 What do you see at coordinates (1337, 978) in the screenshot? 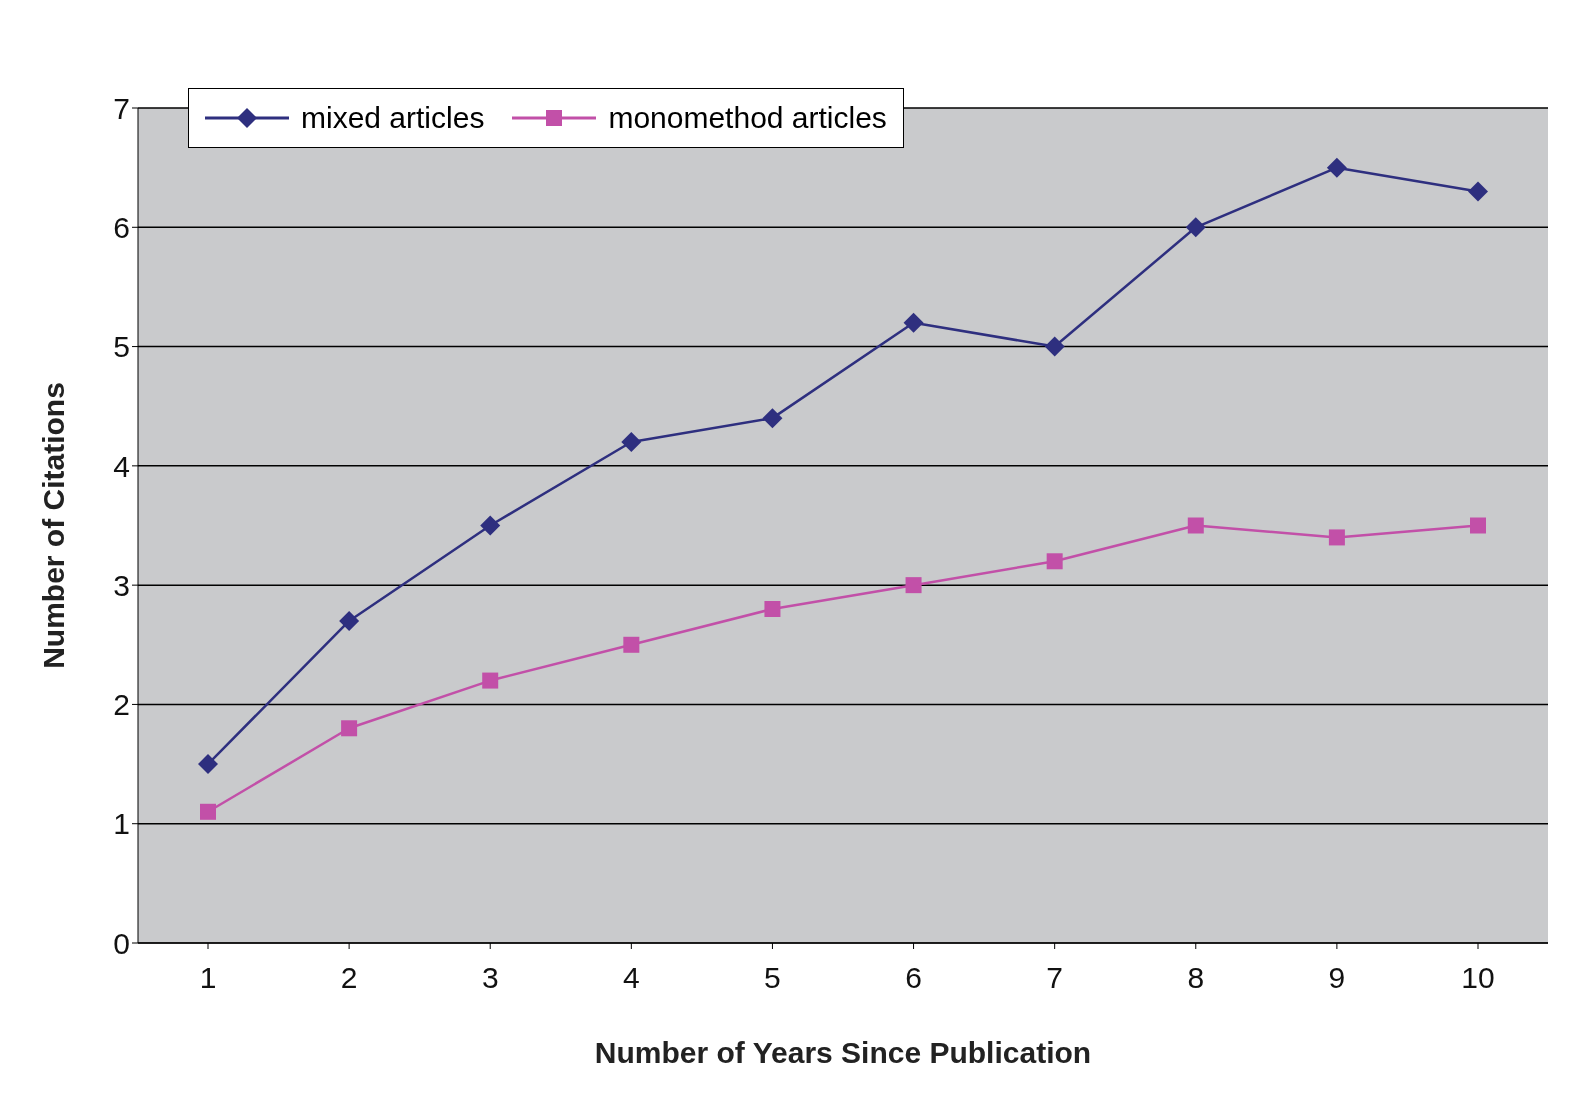
I see `x-tick-label: 9` at bounding box center [1337, 978].